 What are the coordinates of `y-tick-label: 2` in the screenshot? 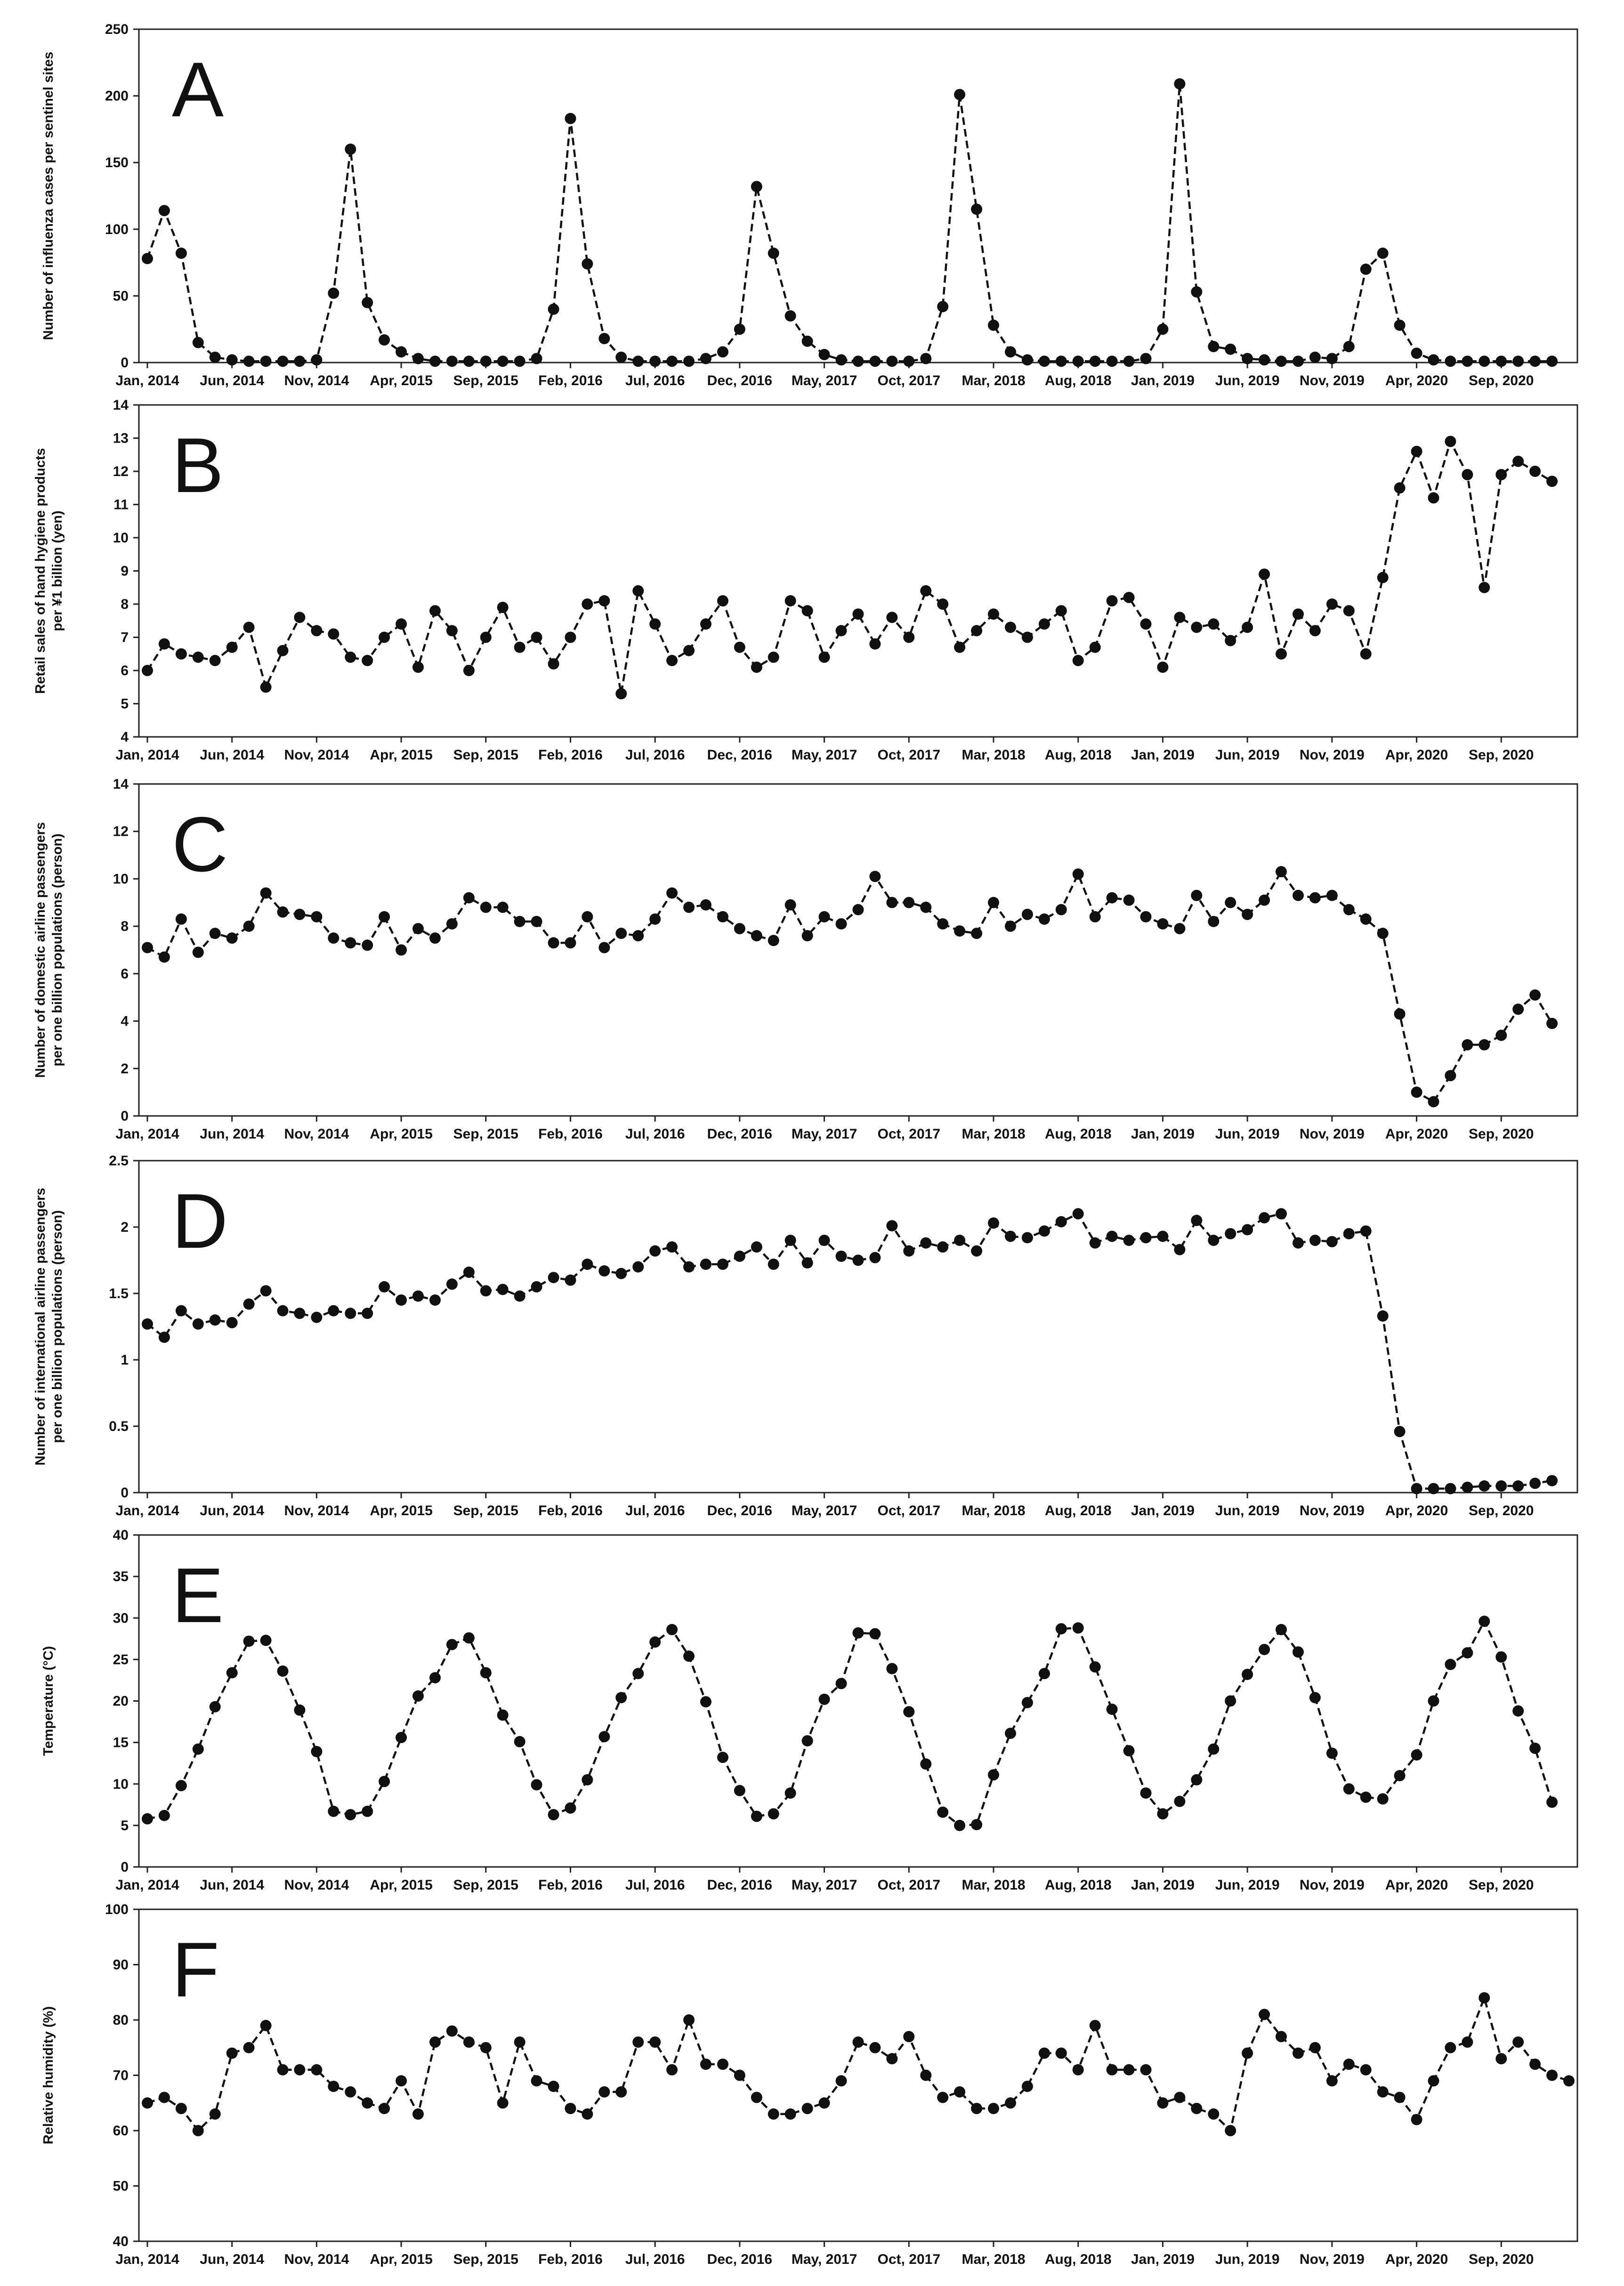 It's located at (125, 1227).